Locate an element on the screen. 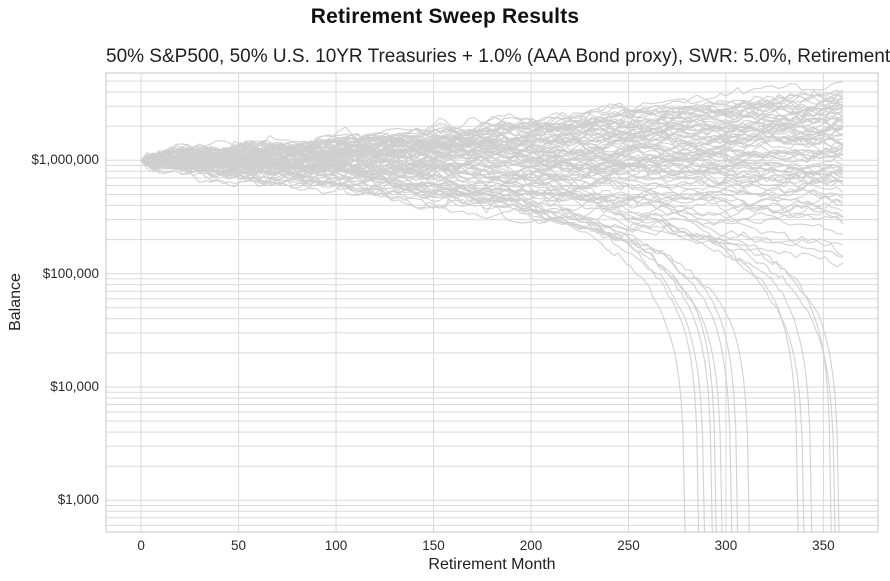 The image size is (890, 581). x-tick-label: 350 is located at coordinates (823, 545).